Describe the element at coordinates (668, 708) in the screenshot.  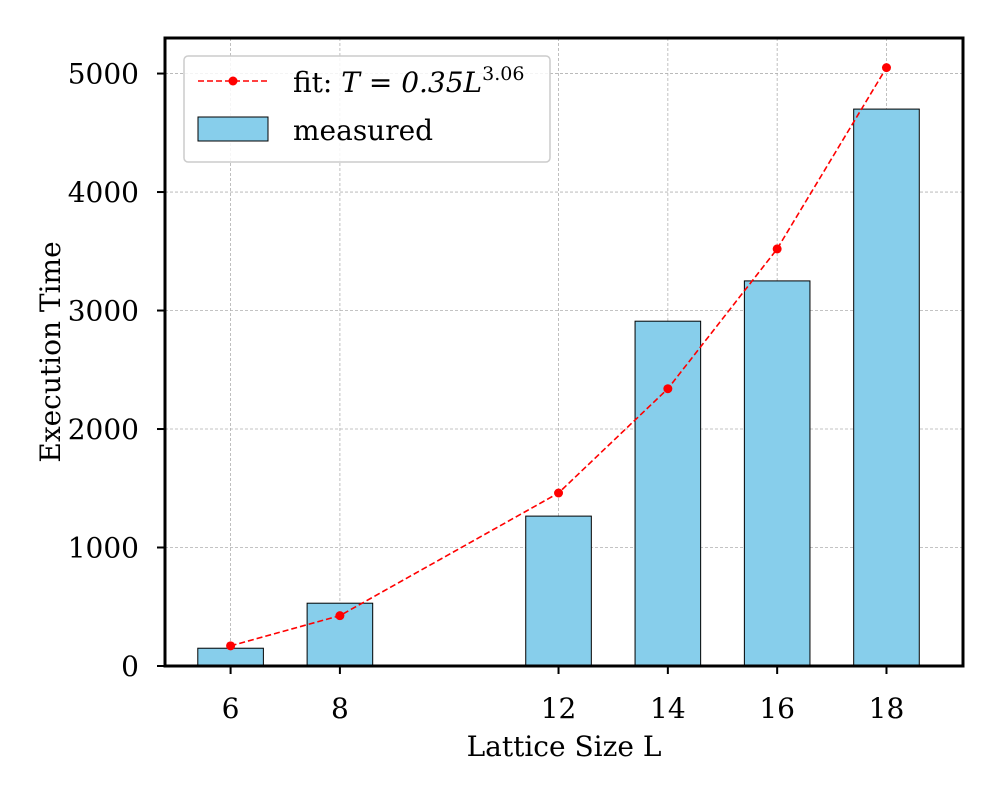
I see `x-tick-label: 14` at that location.